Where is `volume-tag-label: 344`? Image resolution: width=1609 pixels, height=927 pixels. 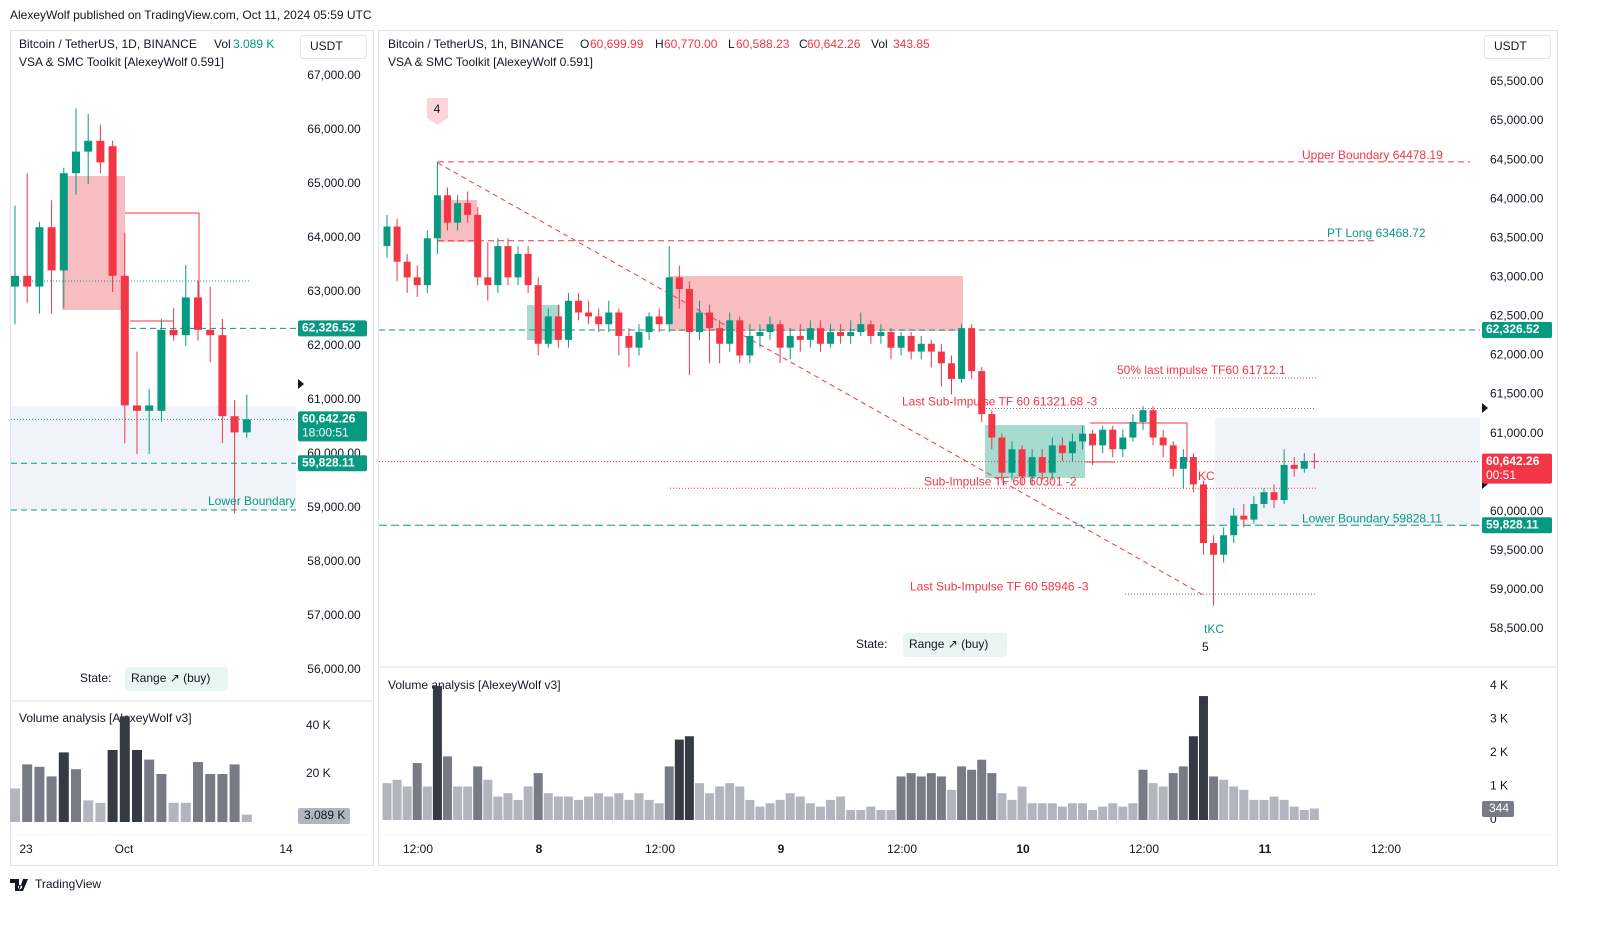
volume-tag-label: 344 is located at coordinates (1499, 808).